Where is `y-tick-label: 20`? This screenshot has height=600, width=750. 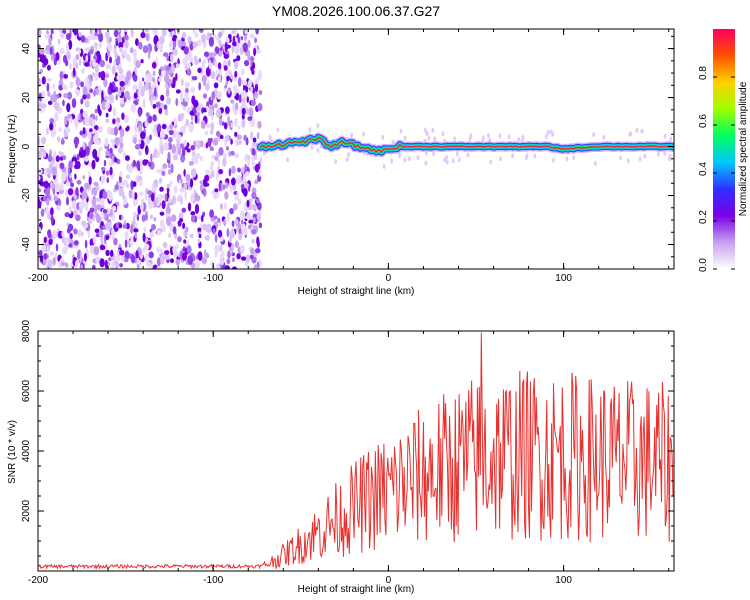
y-tick-label: 20 is located at coordinates (26, 98).